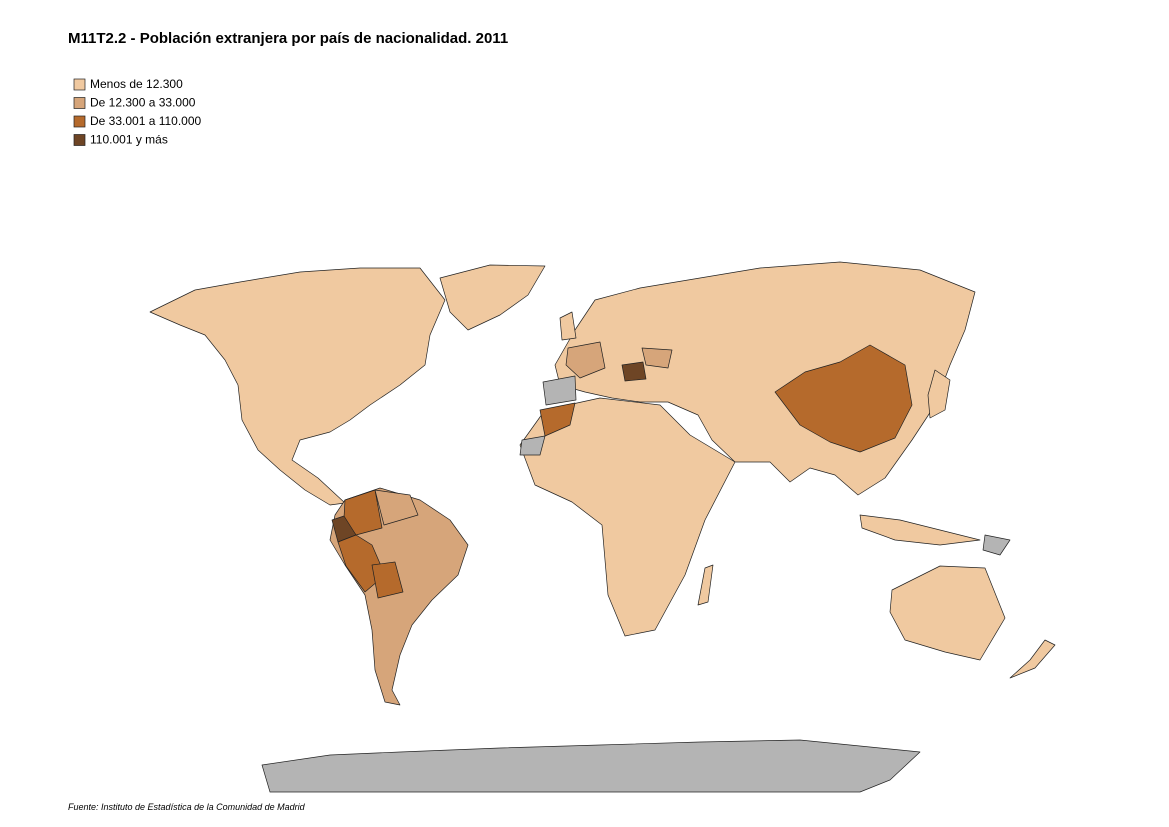  Describe the element at coordinates (1032, 659) in the screenshot. I see `new-zealand` at that location.